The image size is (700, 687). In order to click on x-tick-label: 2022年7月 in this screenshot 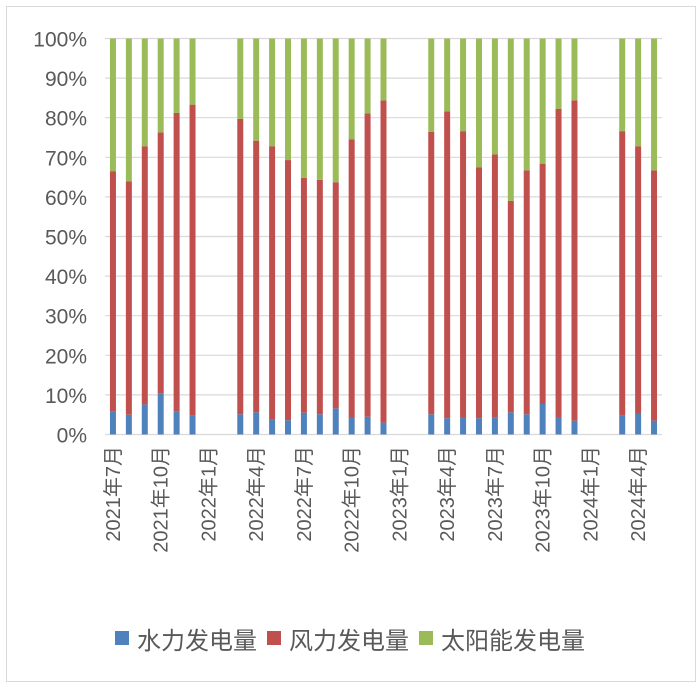, I will do `click(304, 494)`.